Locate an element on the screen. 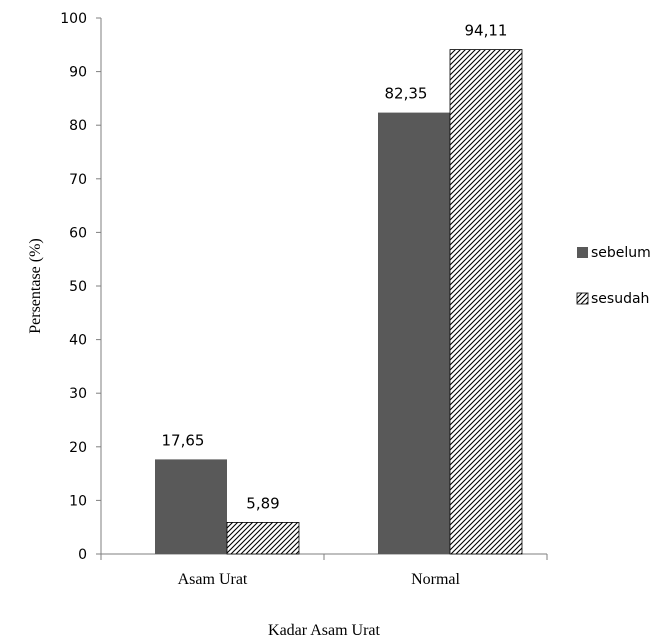 Image resolution: width=668 pixels, height=638 pixels. y-tick-label: 100 is located at coordinates (73, 19).